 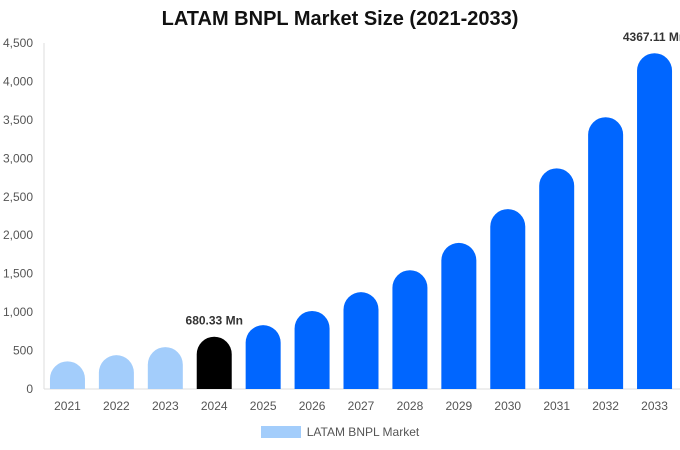 What do you see at coordinates (556, 406) in the screenshot?
I see `x-tick-label: 2031` at bounding box center [556, 406].